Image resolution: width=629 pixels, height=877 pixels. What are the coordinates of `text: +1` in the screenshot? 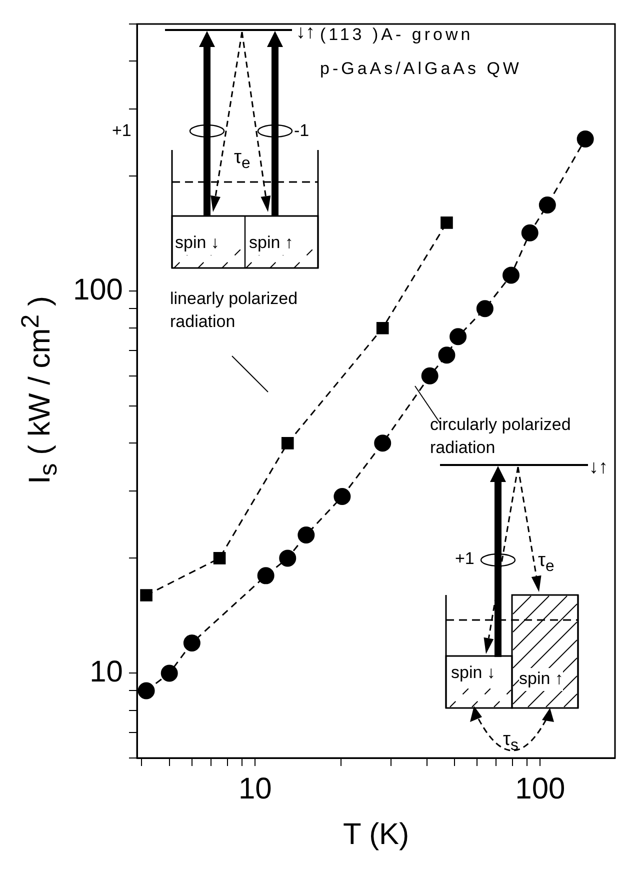 It's located at (122, 131).